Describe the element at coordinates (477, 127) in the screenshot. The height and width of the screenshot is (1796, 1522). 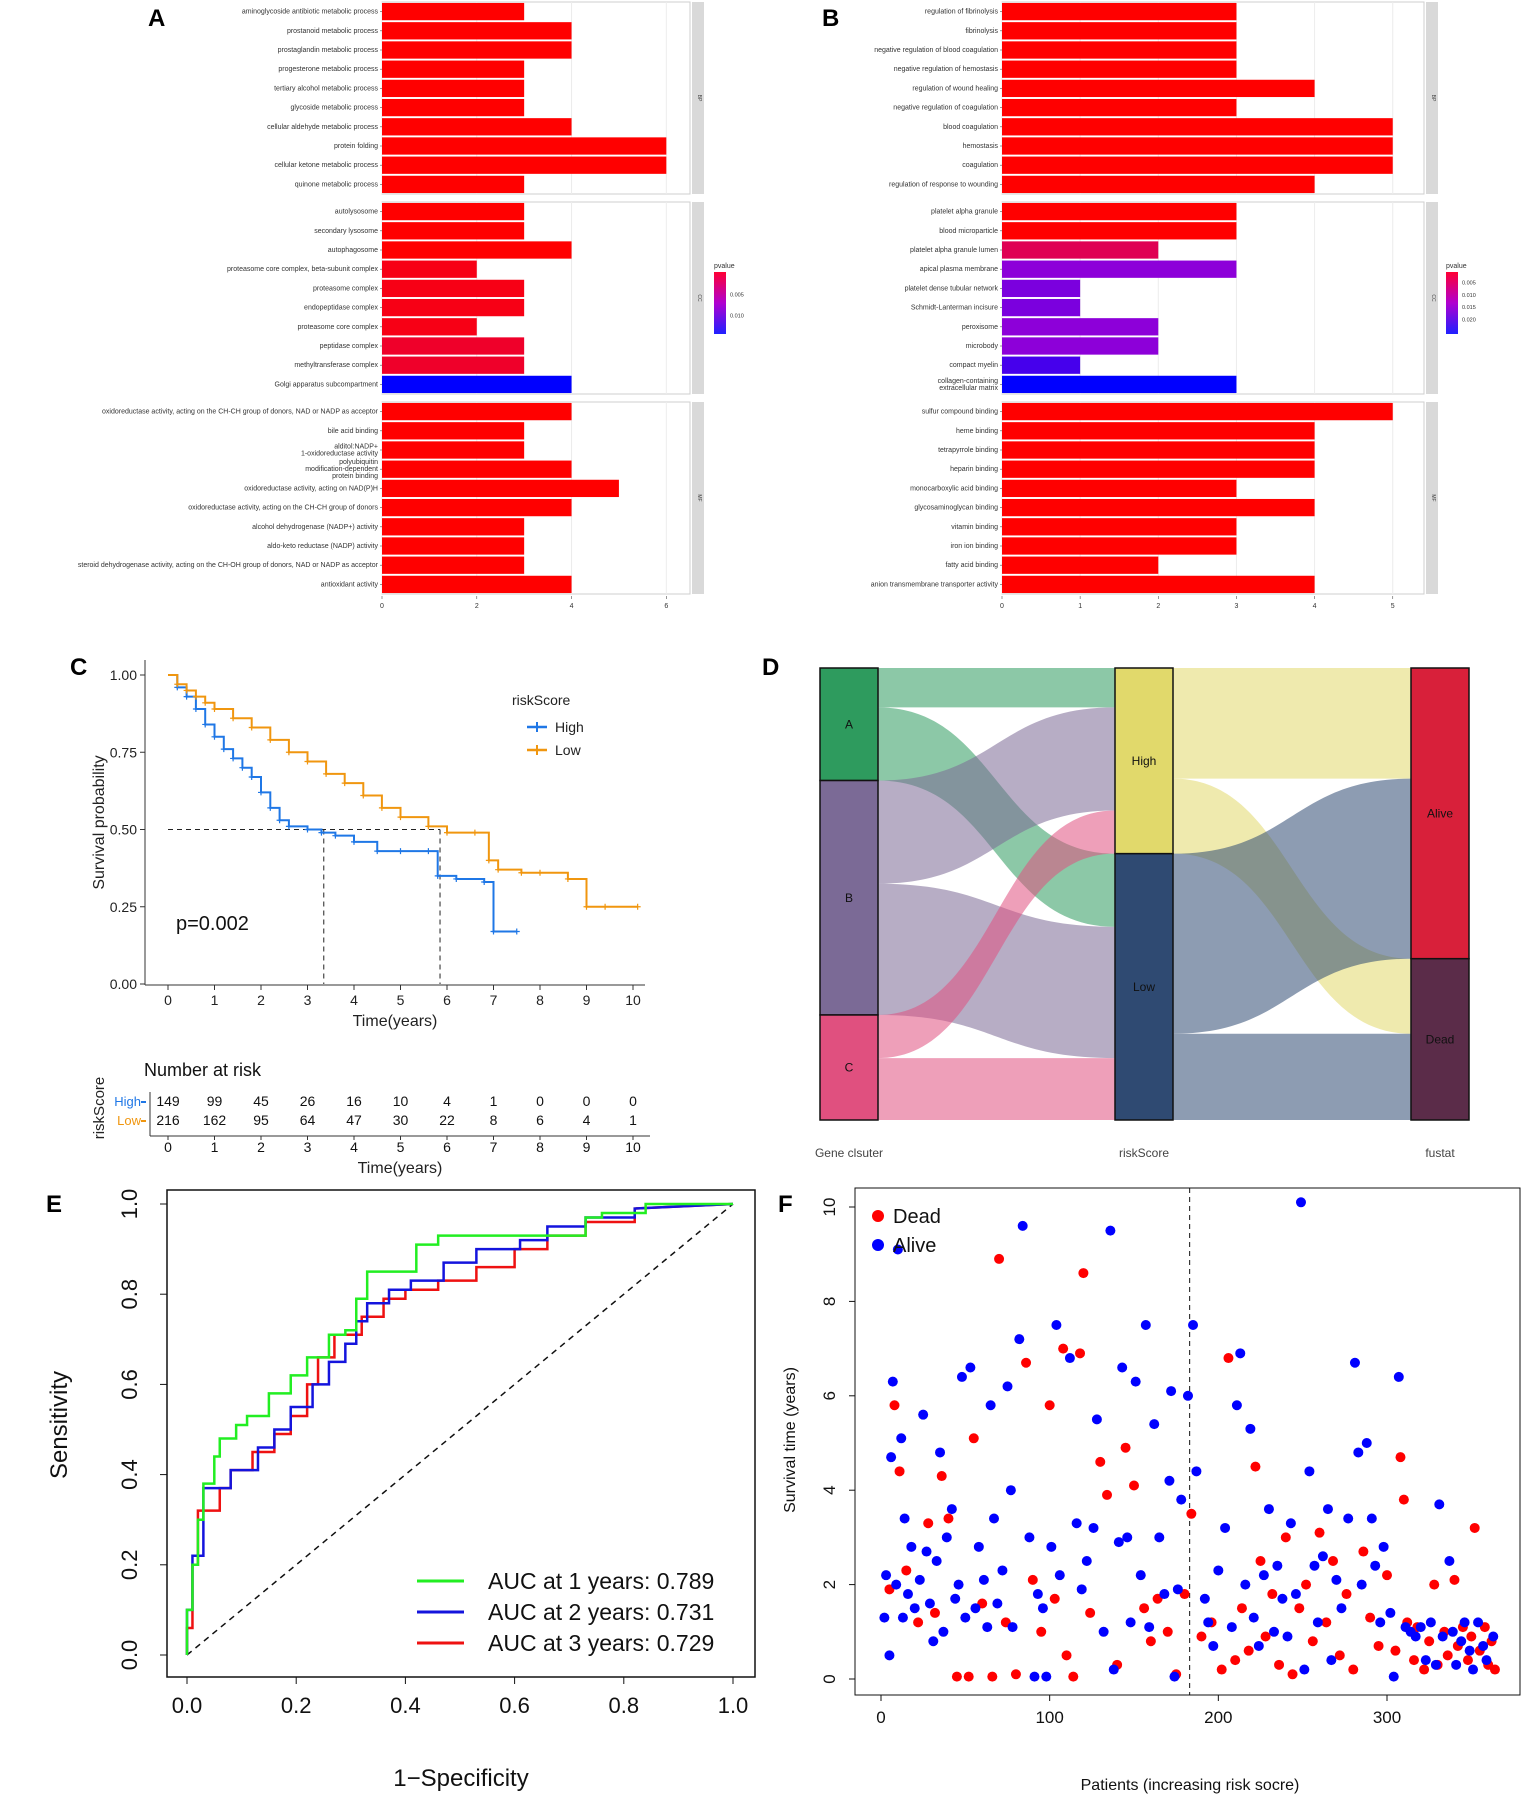
I see `bar-cellular-aldehyde-metabolic-process` at that location.